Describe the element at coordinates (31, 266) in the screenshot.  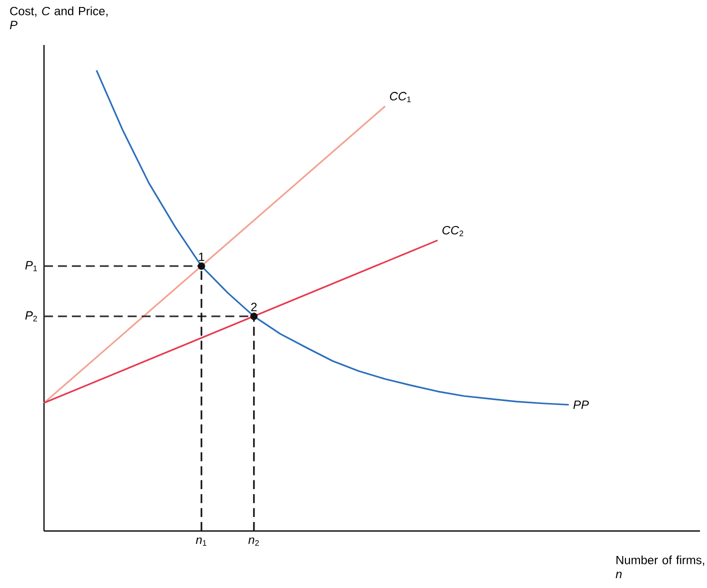
I see `text: P$_{1}$` at that location.